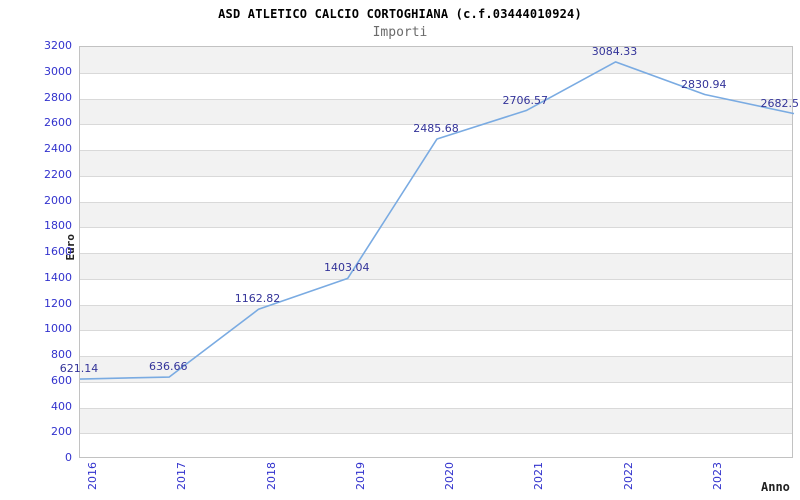 This screenshot has height=500, width=800. What do you see at coordinates (58, 123) in the screenshot?
I see `y-tick-label: 2600` at bounding box center [58, 123].